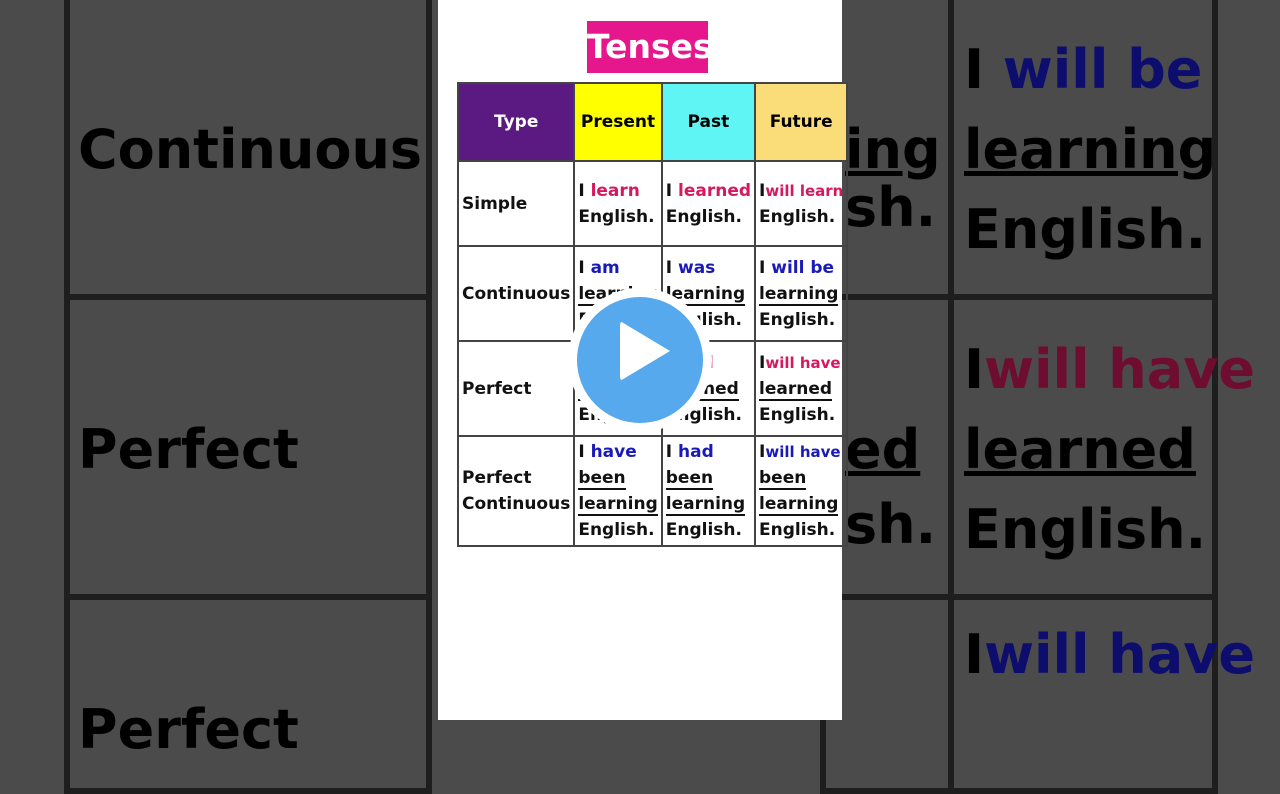 This screenshot has height=794, width=1280. I want to click on example-cell: Iwill have learned English., so click(801, 388).